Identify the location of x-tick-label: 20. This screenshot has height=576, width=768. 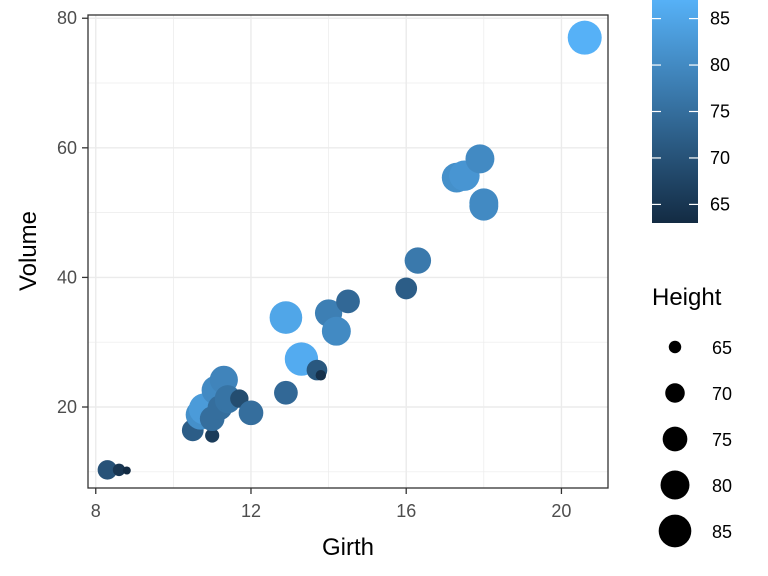
(561, 511).